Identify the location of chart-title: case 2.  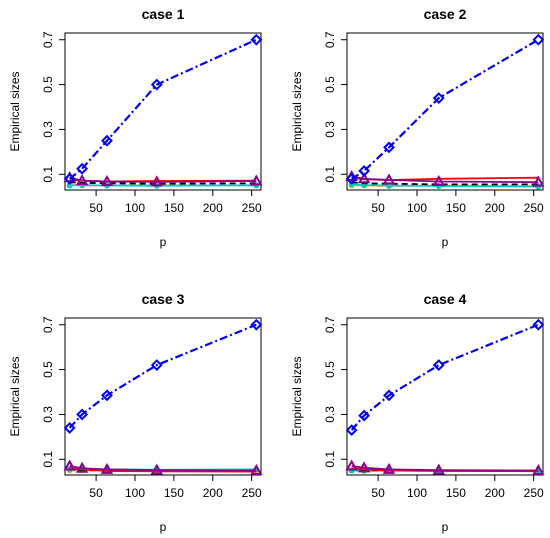
(445, 14).